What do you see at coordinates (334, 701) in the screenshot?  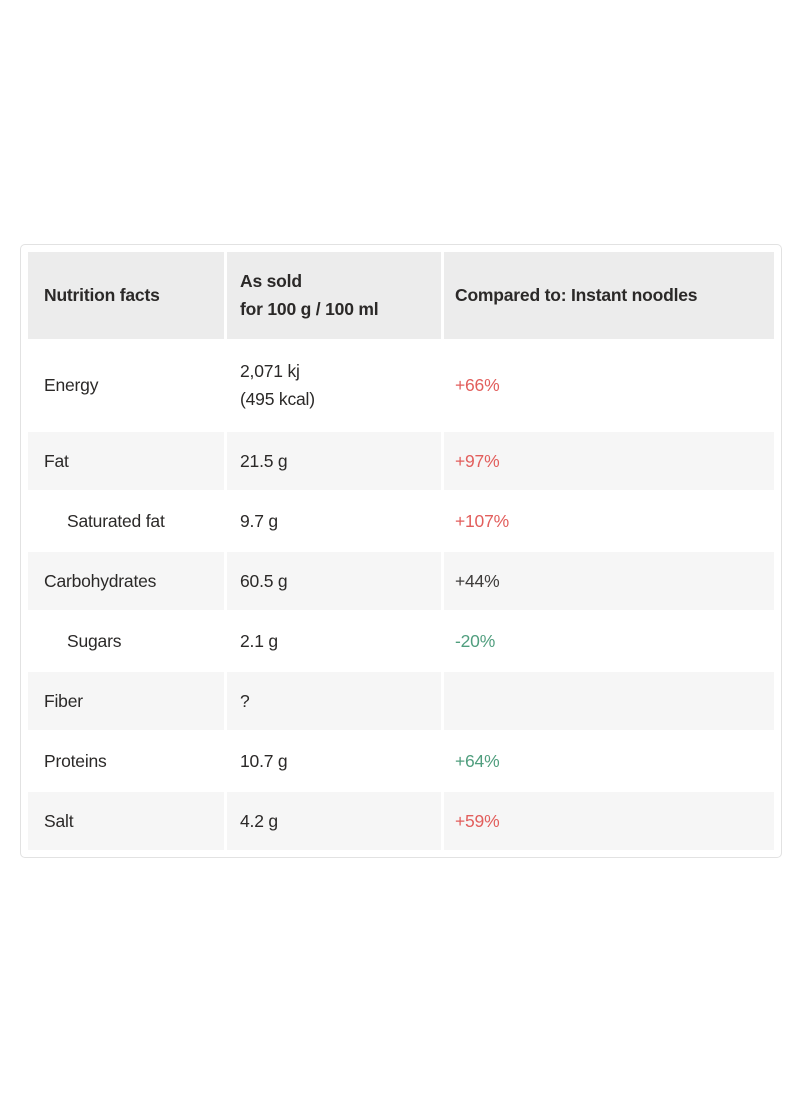 I see `nutrient-value-fiber: ?` at bounding box center [334, 701].